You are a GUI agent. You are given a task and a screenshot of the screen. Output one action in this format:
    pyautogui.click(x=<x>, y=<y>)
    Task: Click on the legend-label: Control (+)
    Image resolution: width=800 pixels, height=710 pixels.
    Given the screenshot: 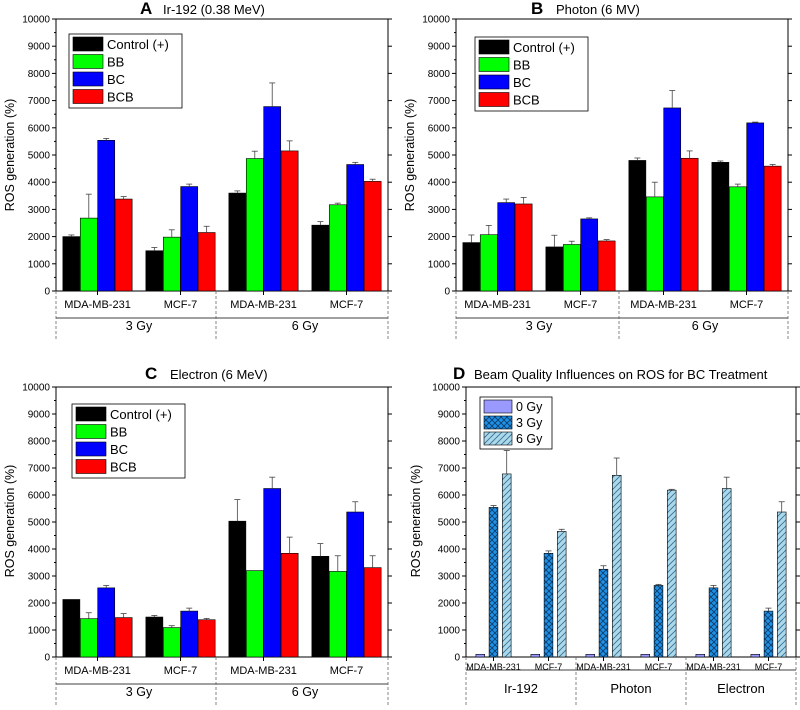 What is the action you would take?
    pyautogui.click(x=544, y=47)
    